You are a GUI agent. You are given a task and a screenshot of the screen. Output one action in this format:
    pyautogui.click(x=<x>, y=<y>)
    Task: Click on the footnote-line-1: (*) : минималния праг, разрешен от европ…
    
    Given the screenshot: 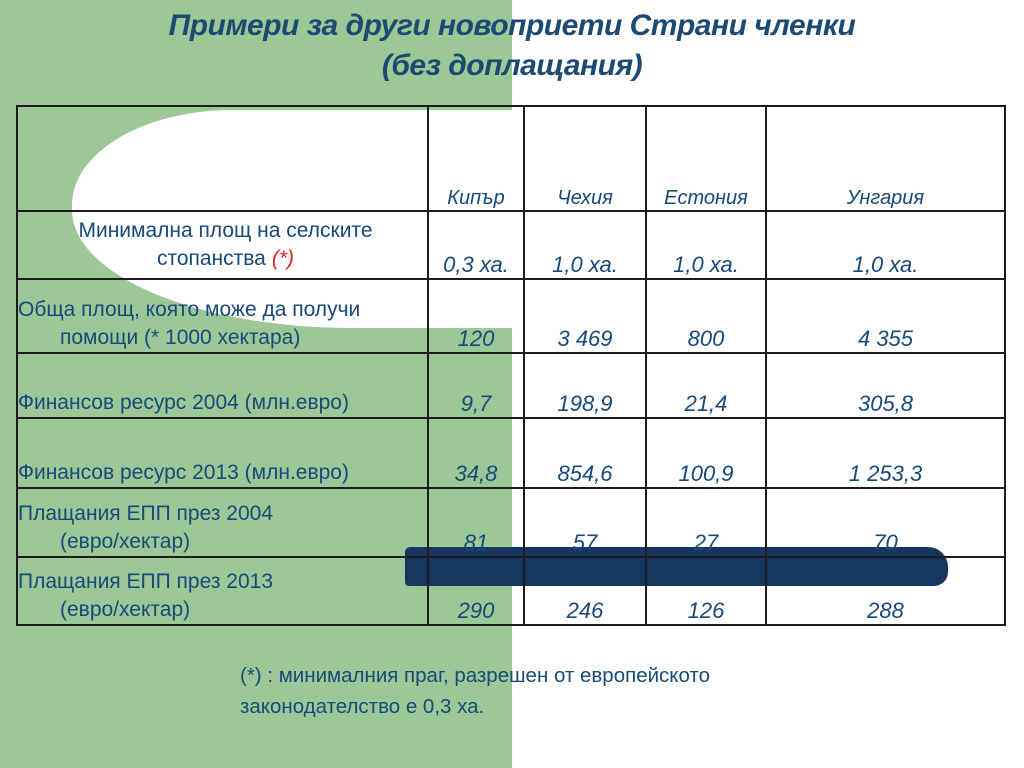 What is the action you would take?
    pyautogui.click(x=475, y=675)
    